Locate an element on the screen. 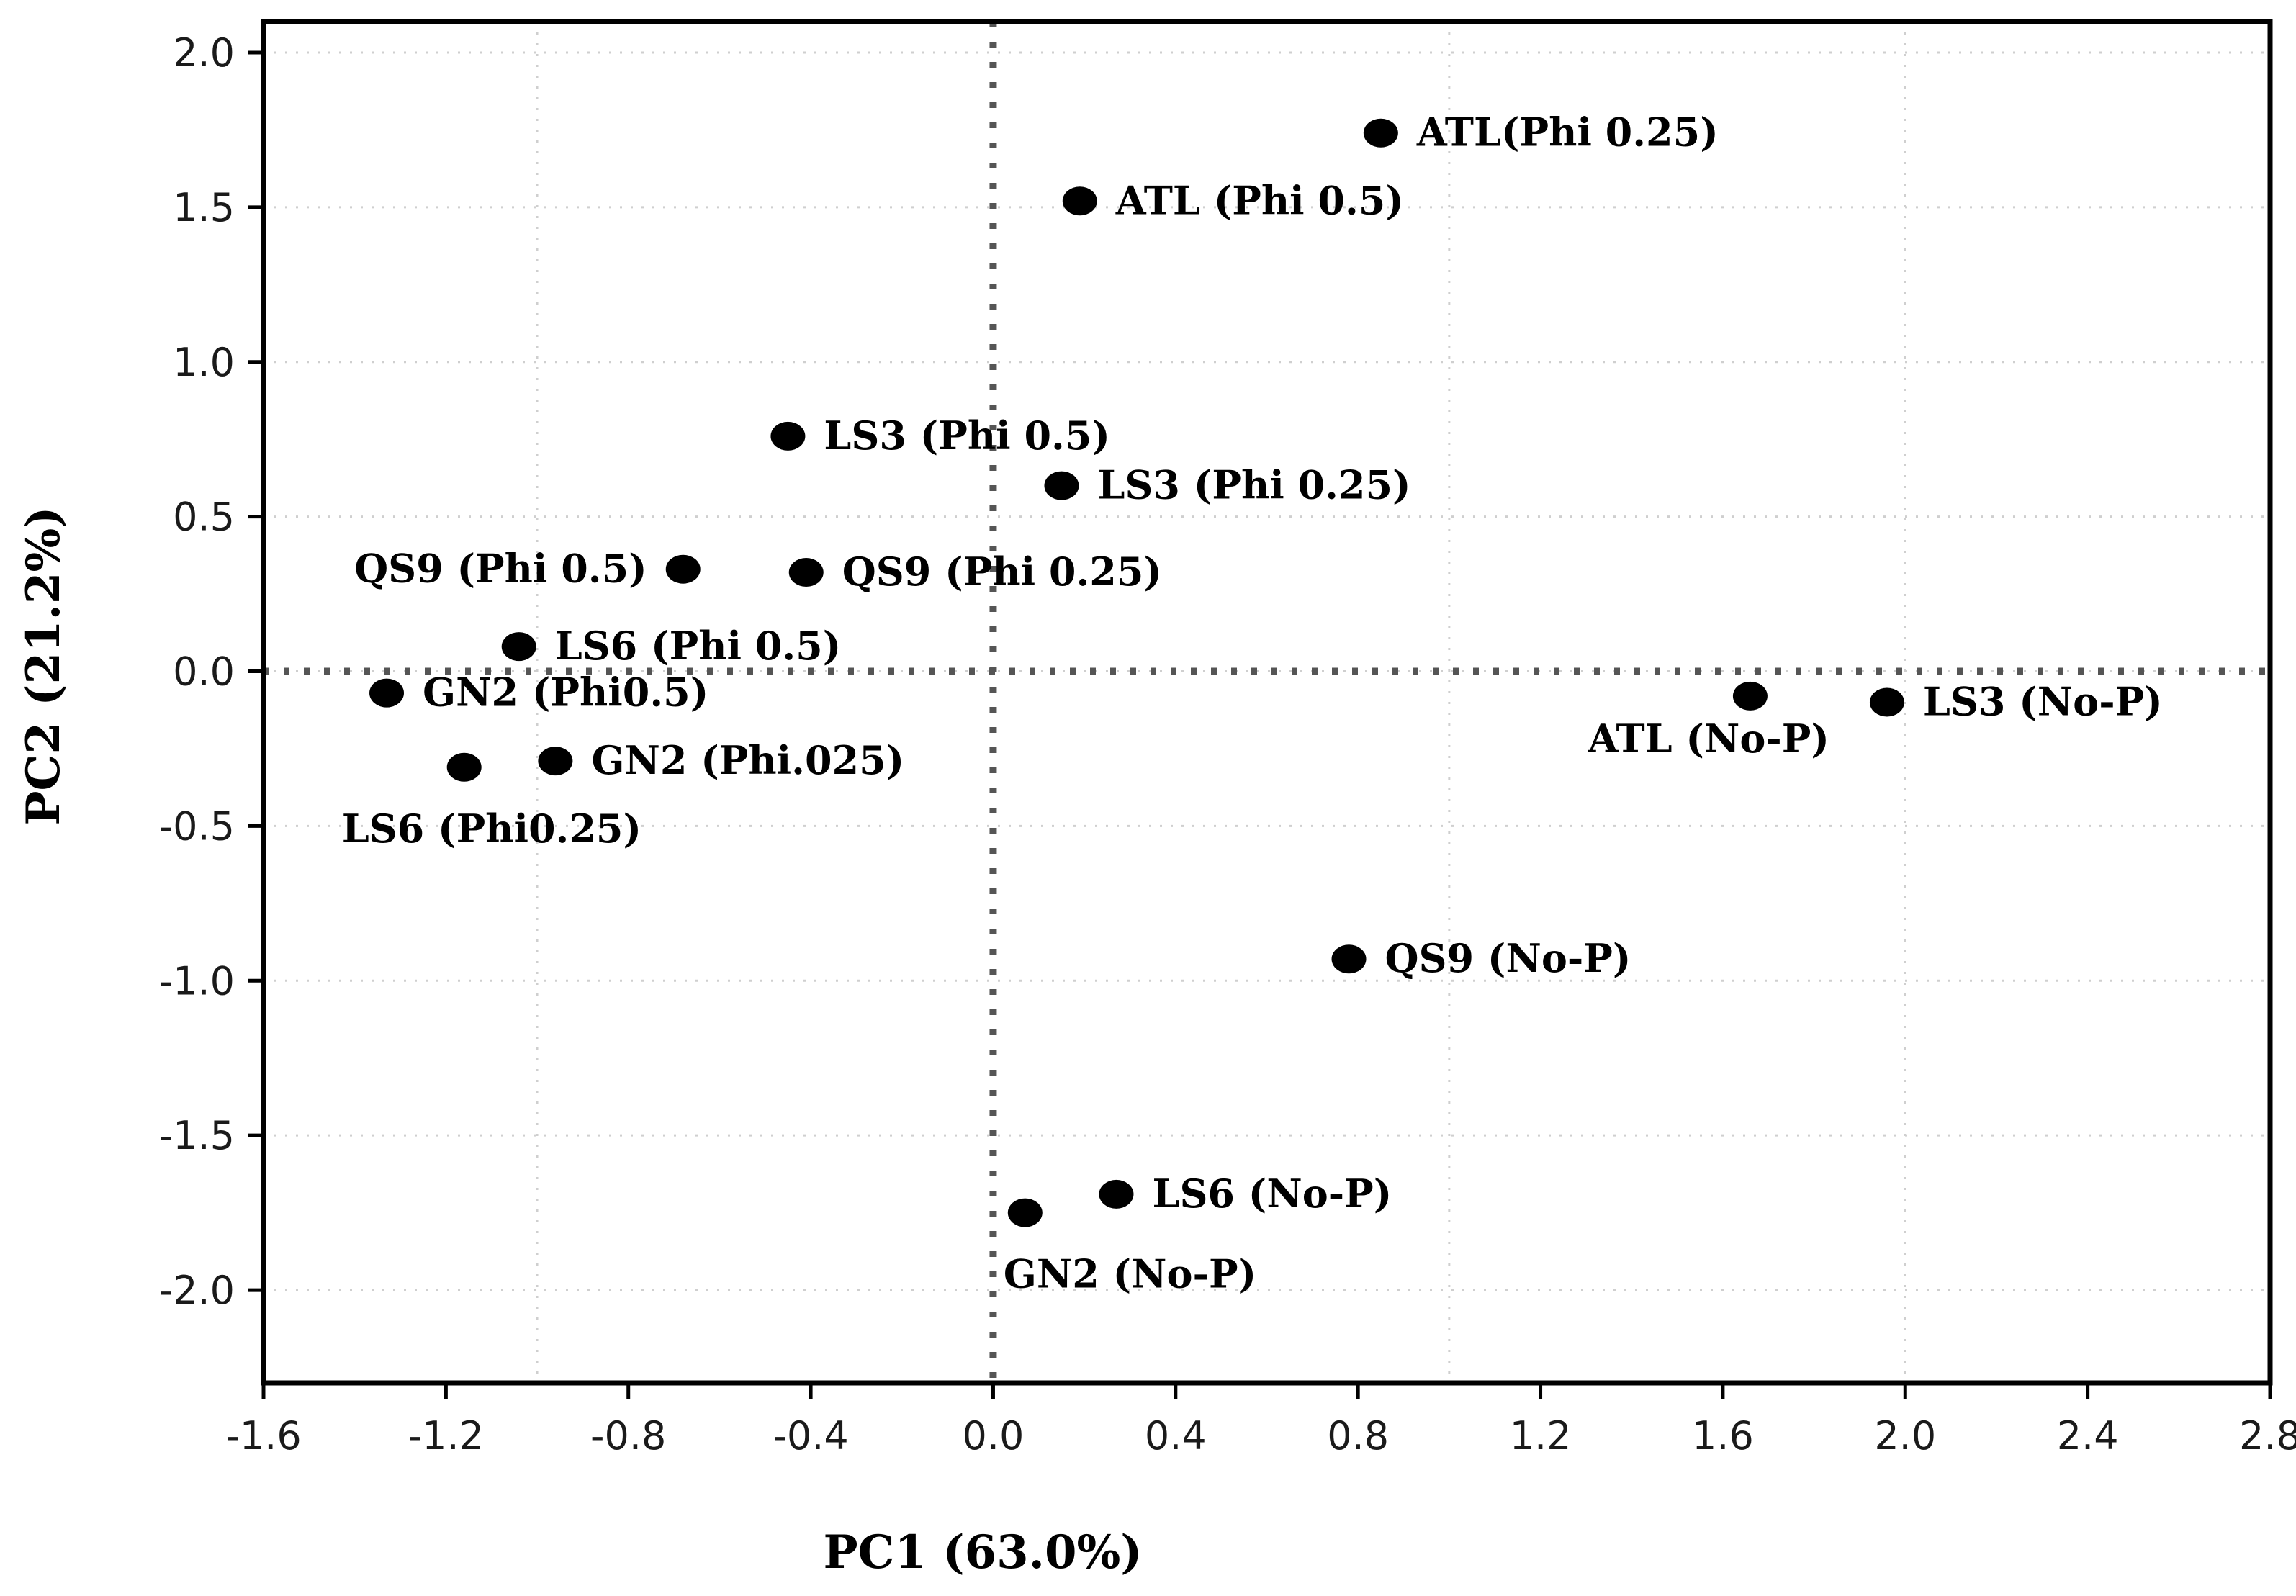 The image size is (2296, 1596). x-tick-label-9: 2.0 is located at coordinates (1905, 1436).